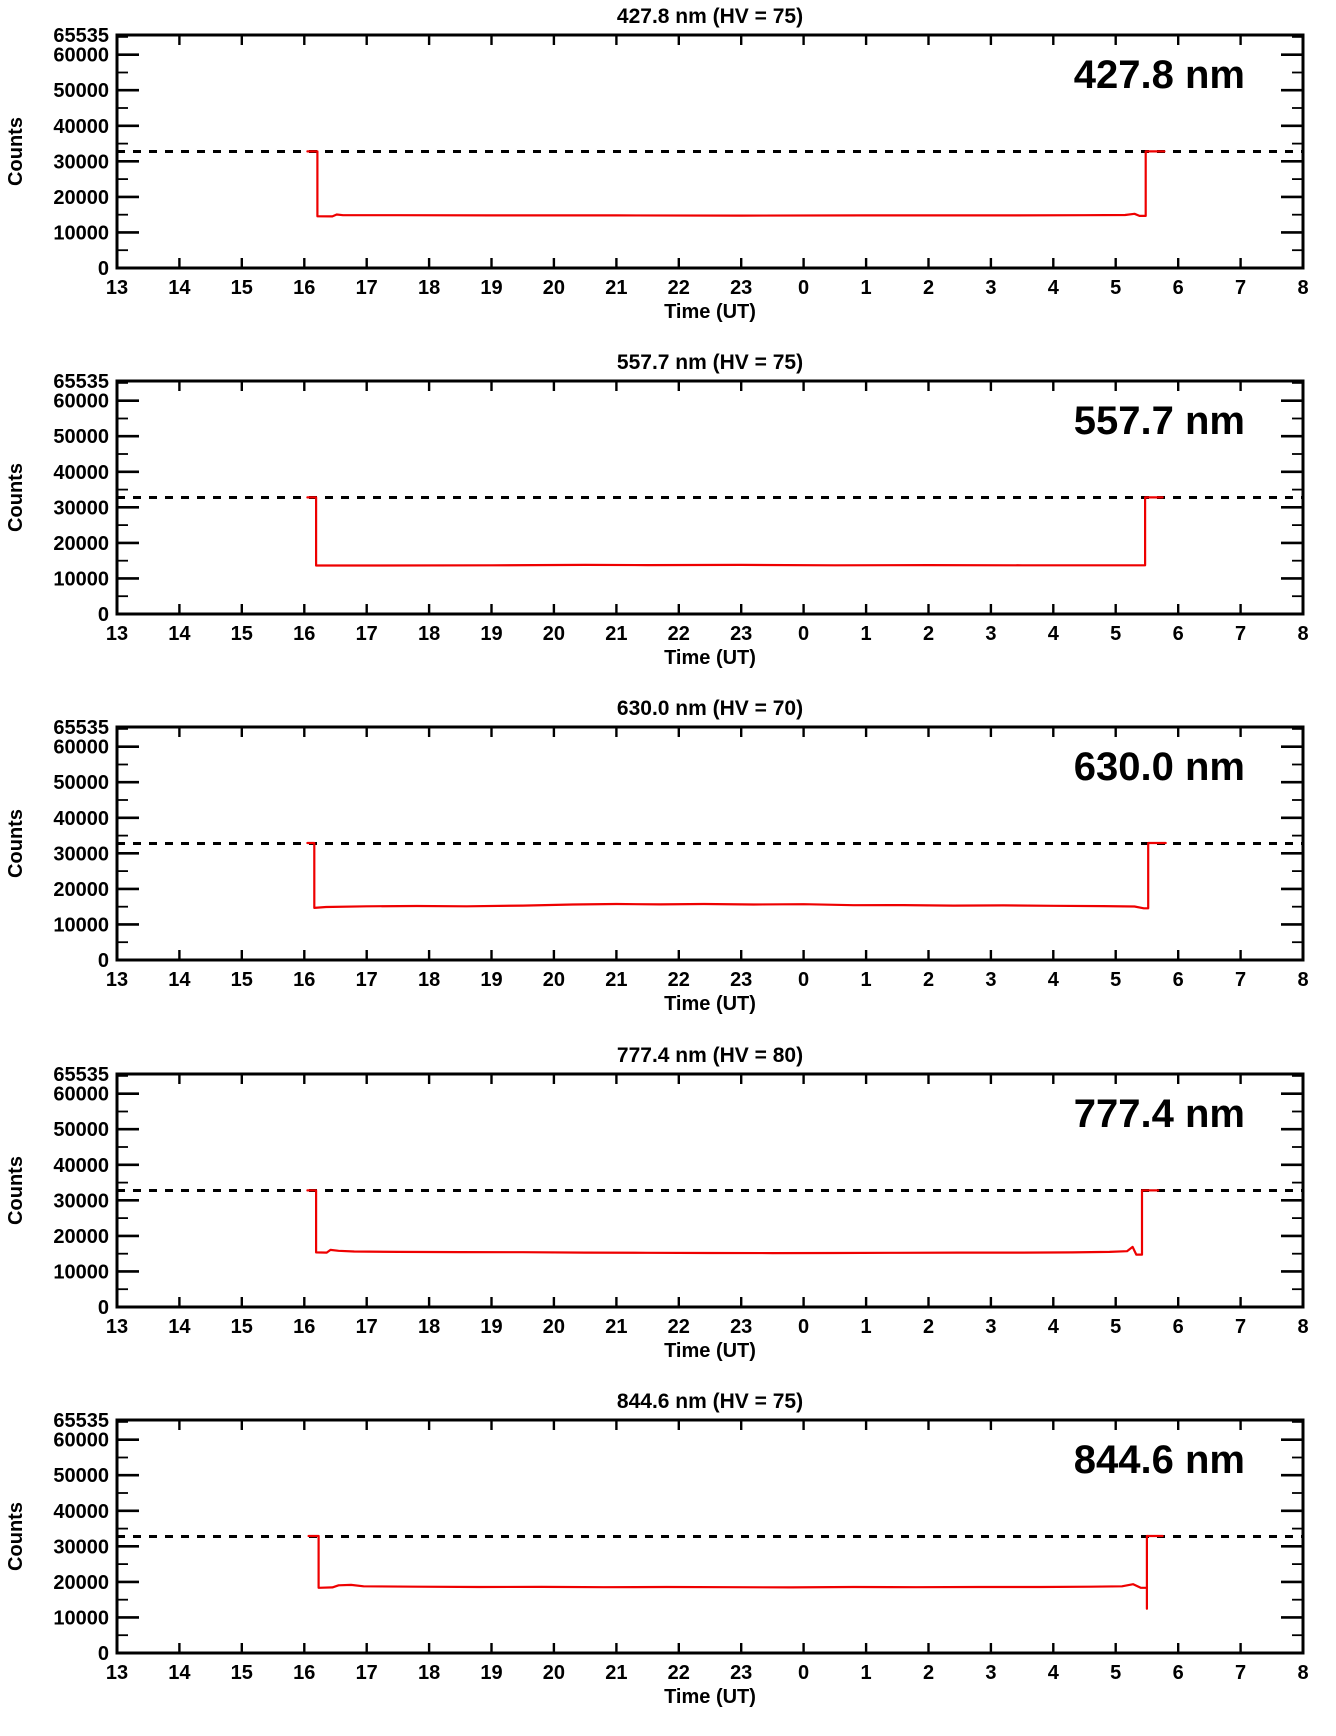 This screenshot has height=1736, width=1336. I want to click on wavelength-label: 427.8 nm, so click(1159, 75).